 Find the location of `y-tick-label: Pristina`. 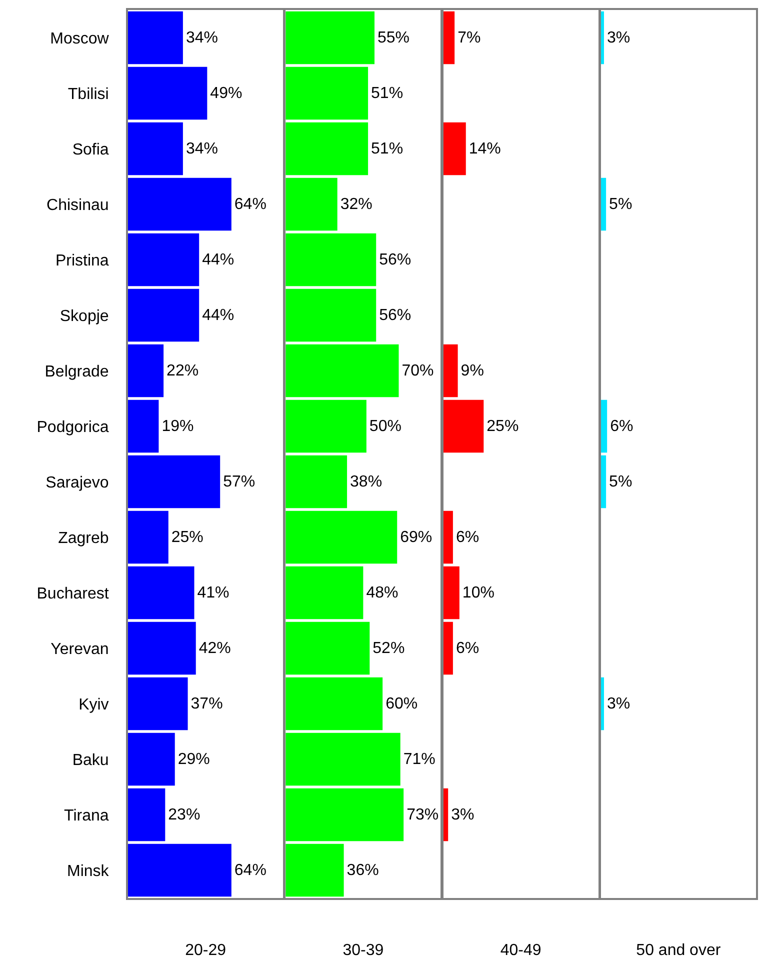

y-tick-label: Pristina is located at coordinates (82, 261).